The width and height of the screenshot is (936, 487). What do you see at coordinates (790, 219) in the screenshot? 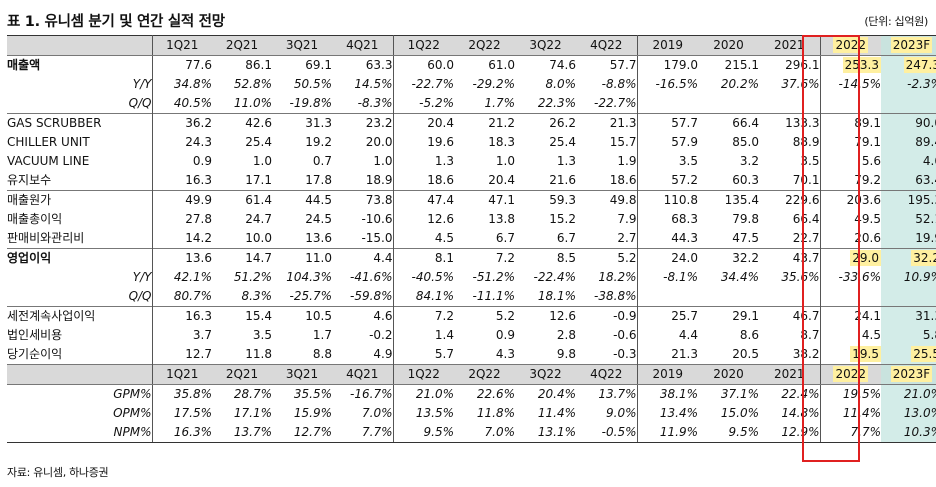
I see `table-cell: 66.4` at bounding box center [790, 219].